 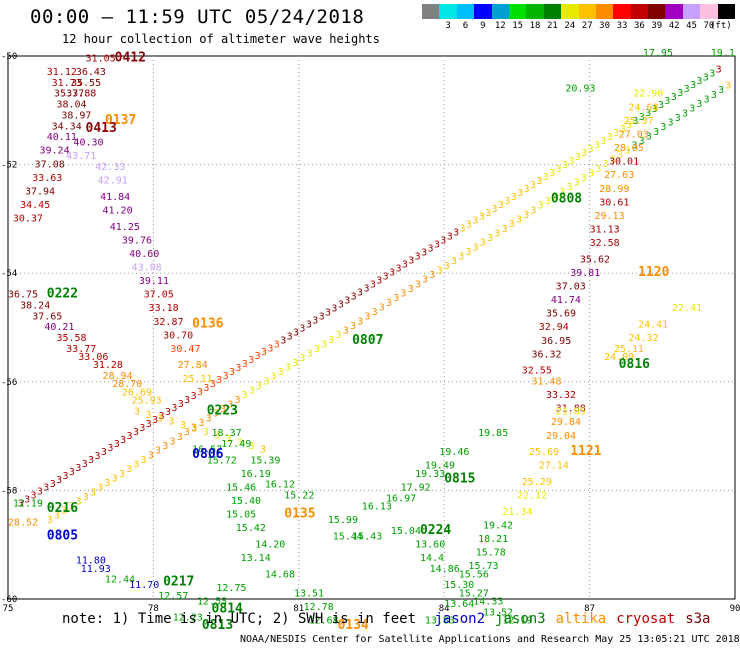 I want to click on swh-reading-label: 13.64, so click(x=459, y=604).